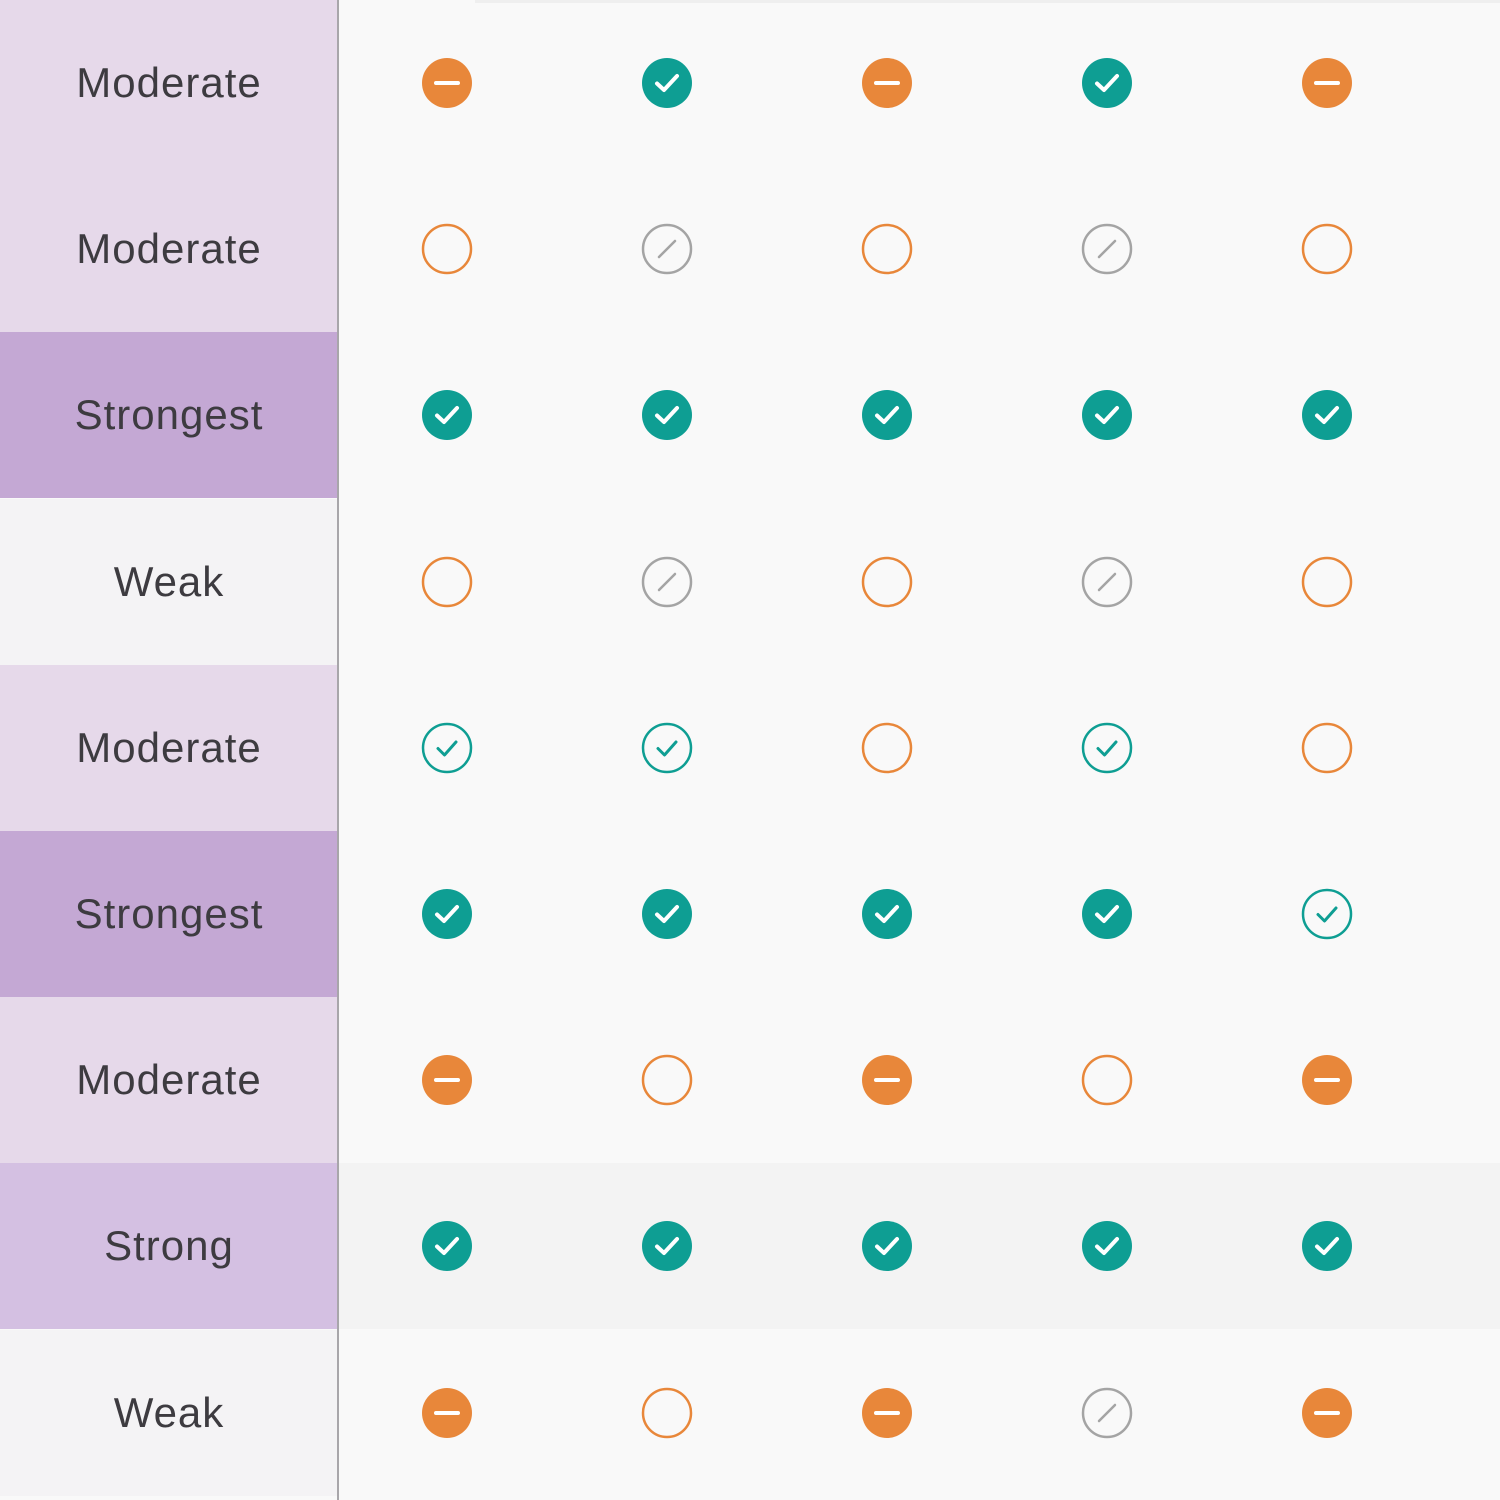 Image resolution: width=1500 pixels, height=1500 pixels. Describe the element at coordinates (987, 1) in the screenshot. I see `top-edge` at that location.